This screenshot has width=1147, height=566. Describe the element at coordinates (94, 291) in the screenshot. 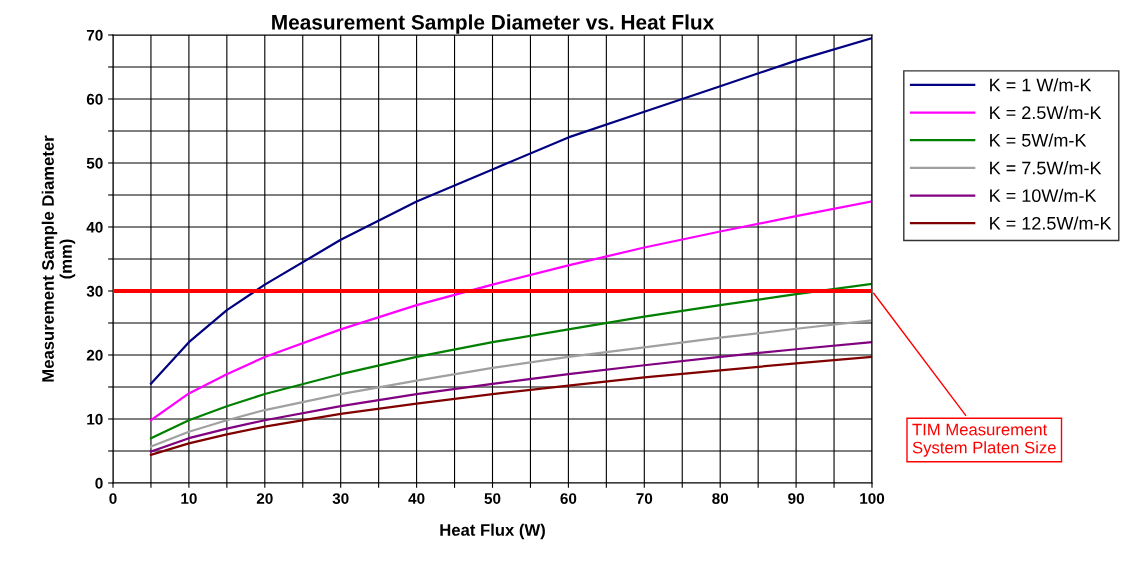

I see `y-tick-label: 30` at that location.